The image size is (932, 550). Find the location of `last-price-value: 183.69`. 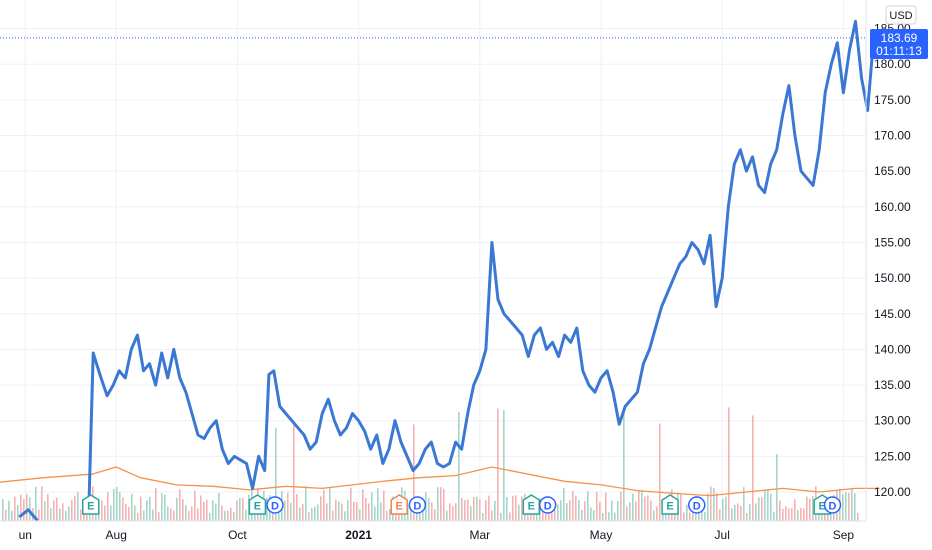

last-price-value: 183.69 is located at coordinates (899, 38).